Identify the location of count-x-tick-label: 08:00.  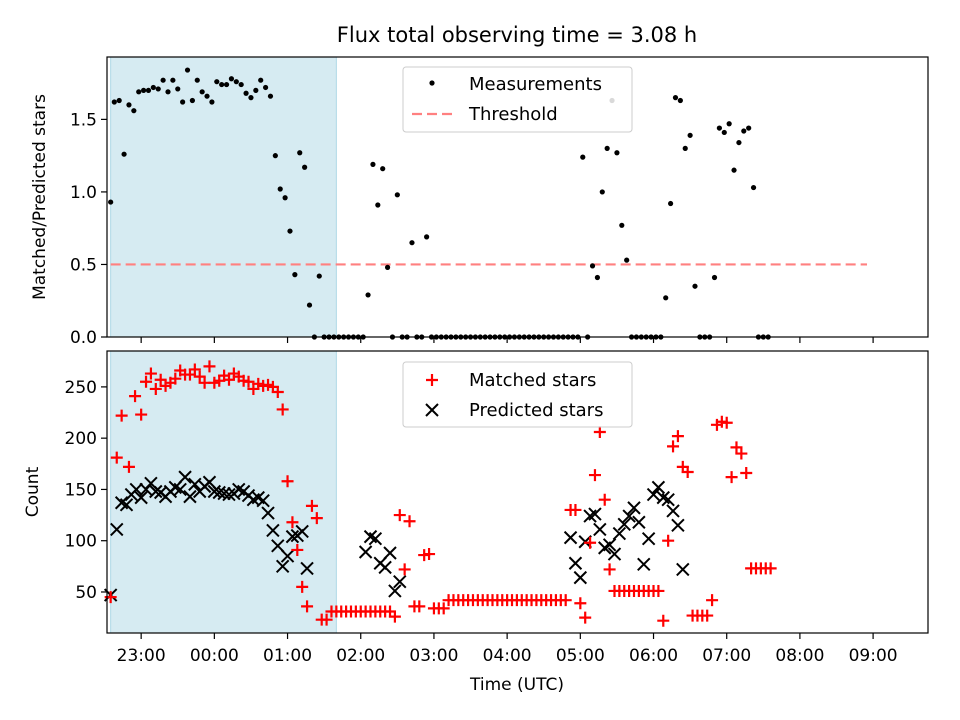
(799, 656).